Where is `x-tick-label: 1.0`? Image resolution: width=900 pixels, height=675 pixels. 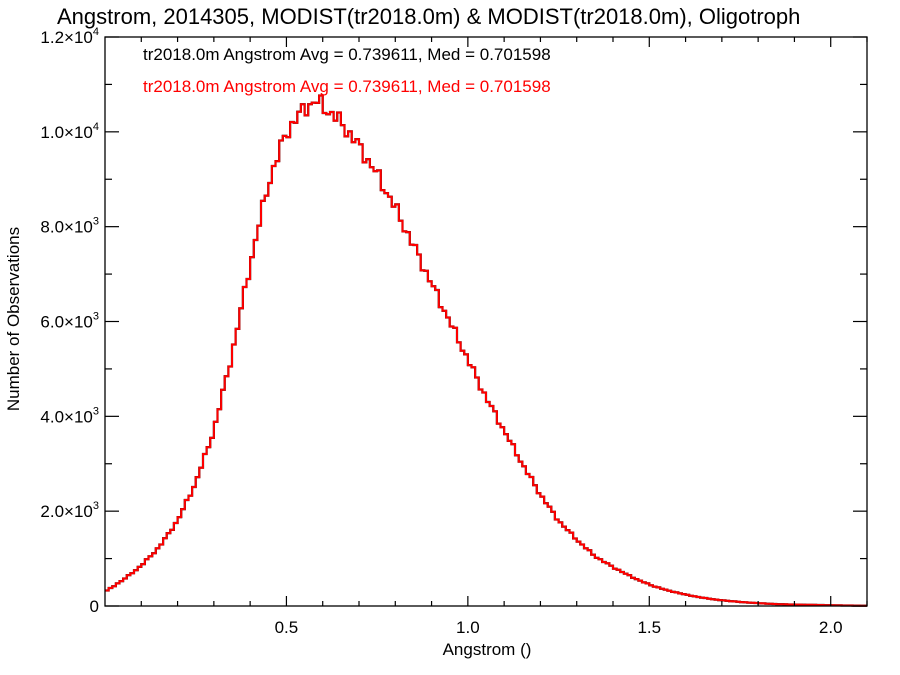 x-tick-label: 1.0 is located at coordinates (468, 627).